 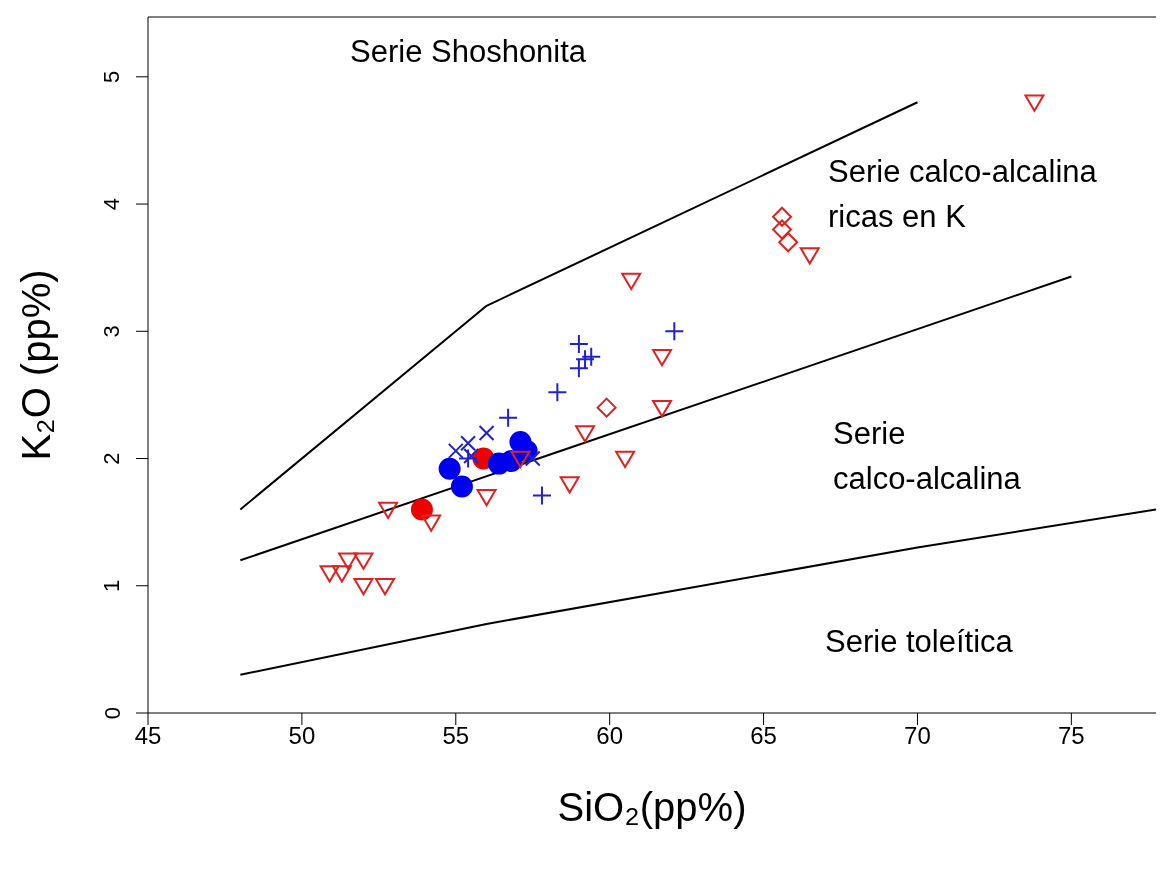 What do you see at coordinates (927, 456) in the screenshot?
I see `annotation: Serie calco-alcalina` at bounding box center [927, 456].